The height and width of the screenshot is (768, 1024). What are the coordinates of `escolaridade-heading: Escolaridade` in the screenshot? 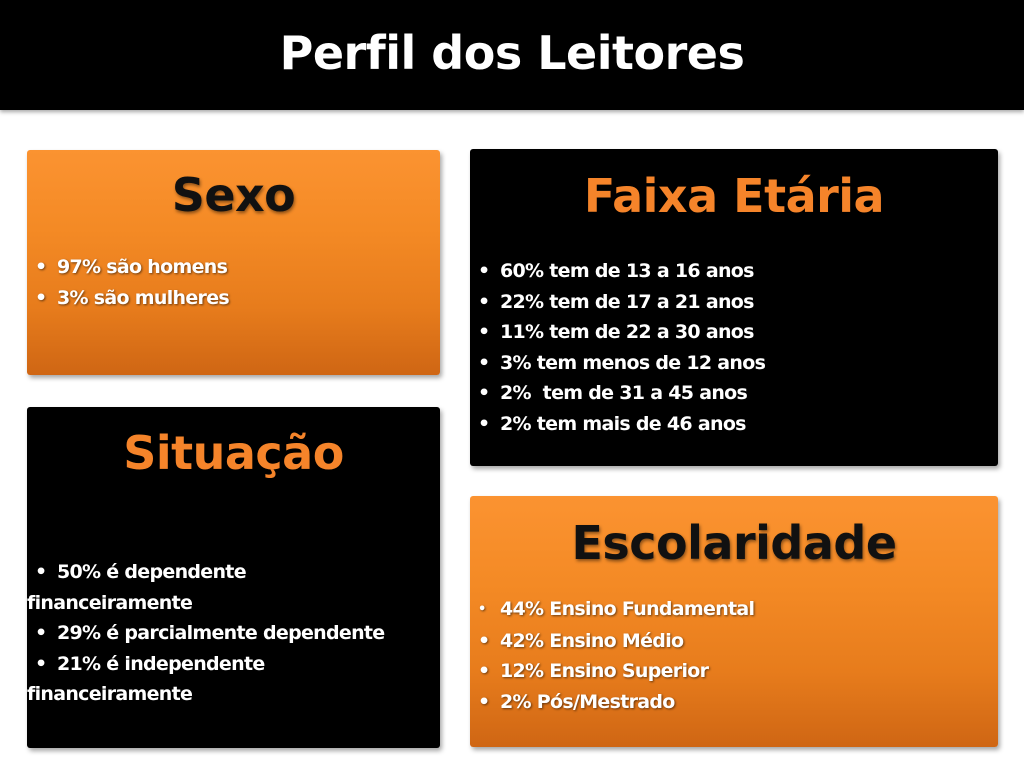 It's located at (734, 543).